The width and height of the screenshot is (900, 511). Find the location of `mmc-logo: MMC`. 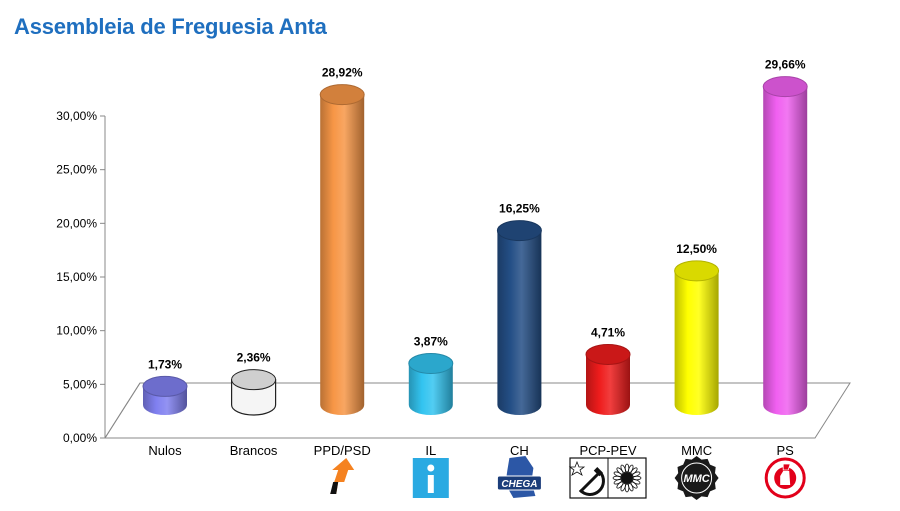

mmc-logo: MMC is located at coordinates (696, 478).